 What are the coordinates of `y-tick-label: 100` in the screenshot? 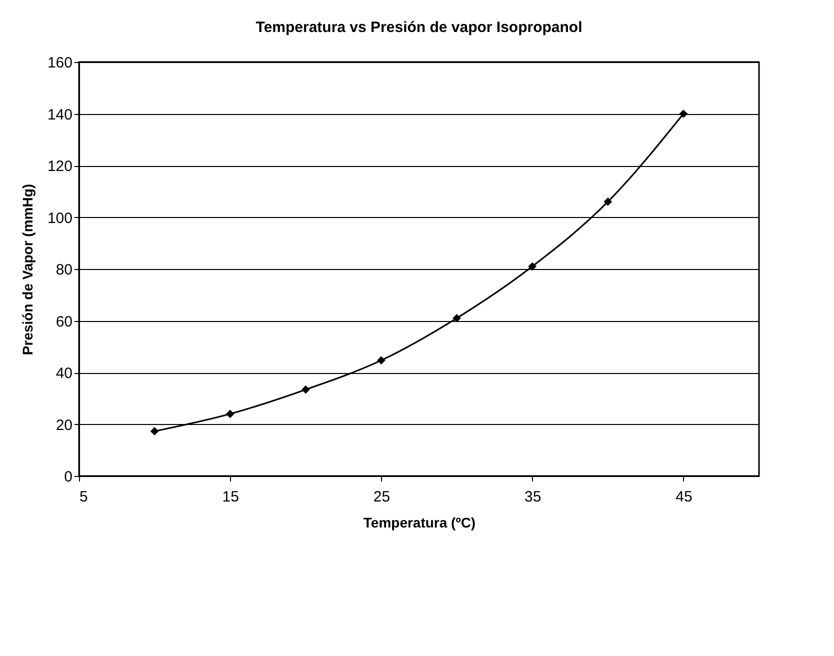 It's located at (59, 218).